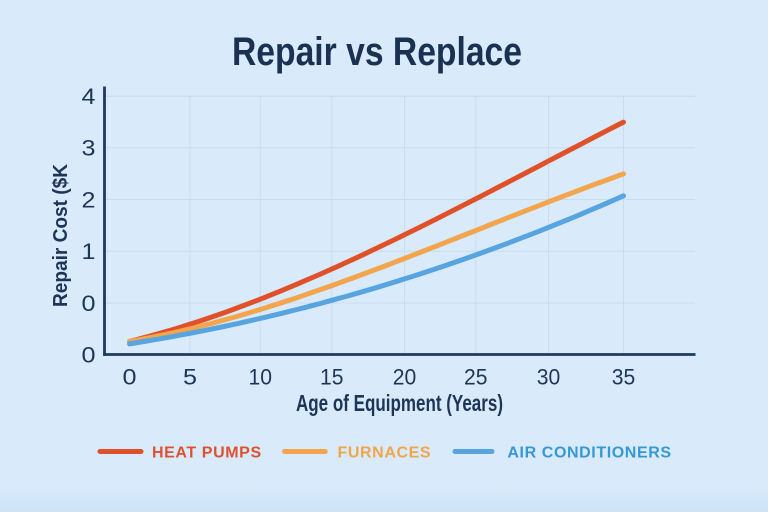  What do you see at coordinates (190, 377) in the screenshot?
I see `svg-text: 5` at bounding box center [190, 377].